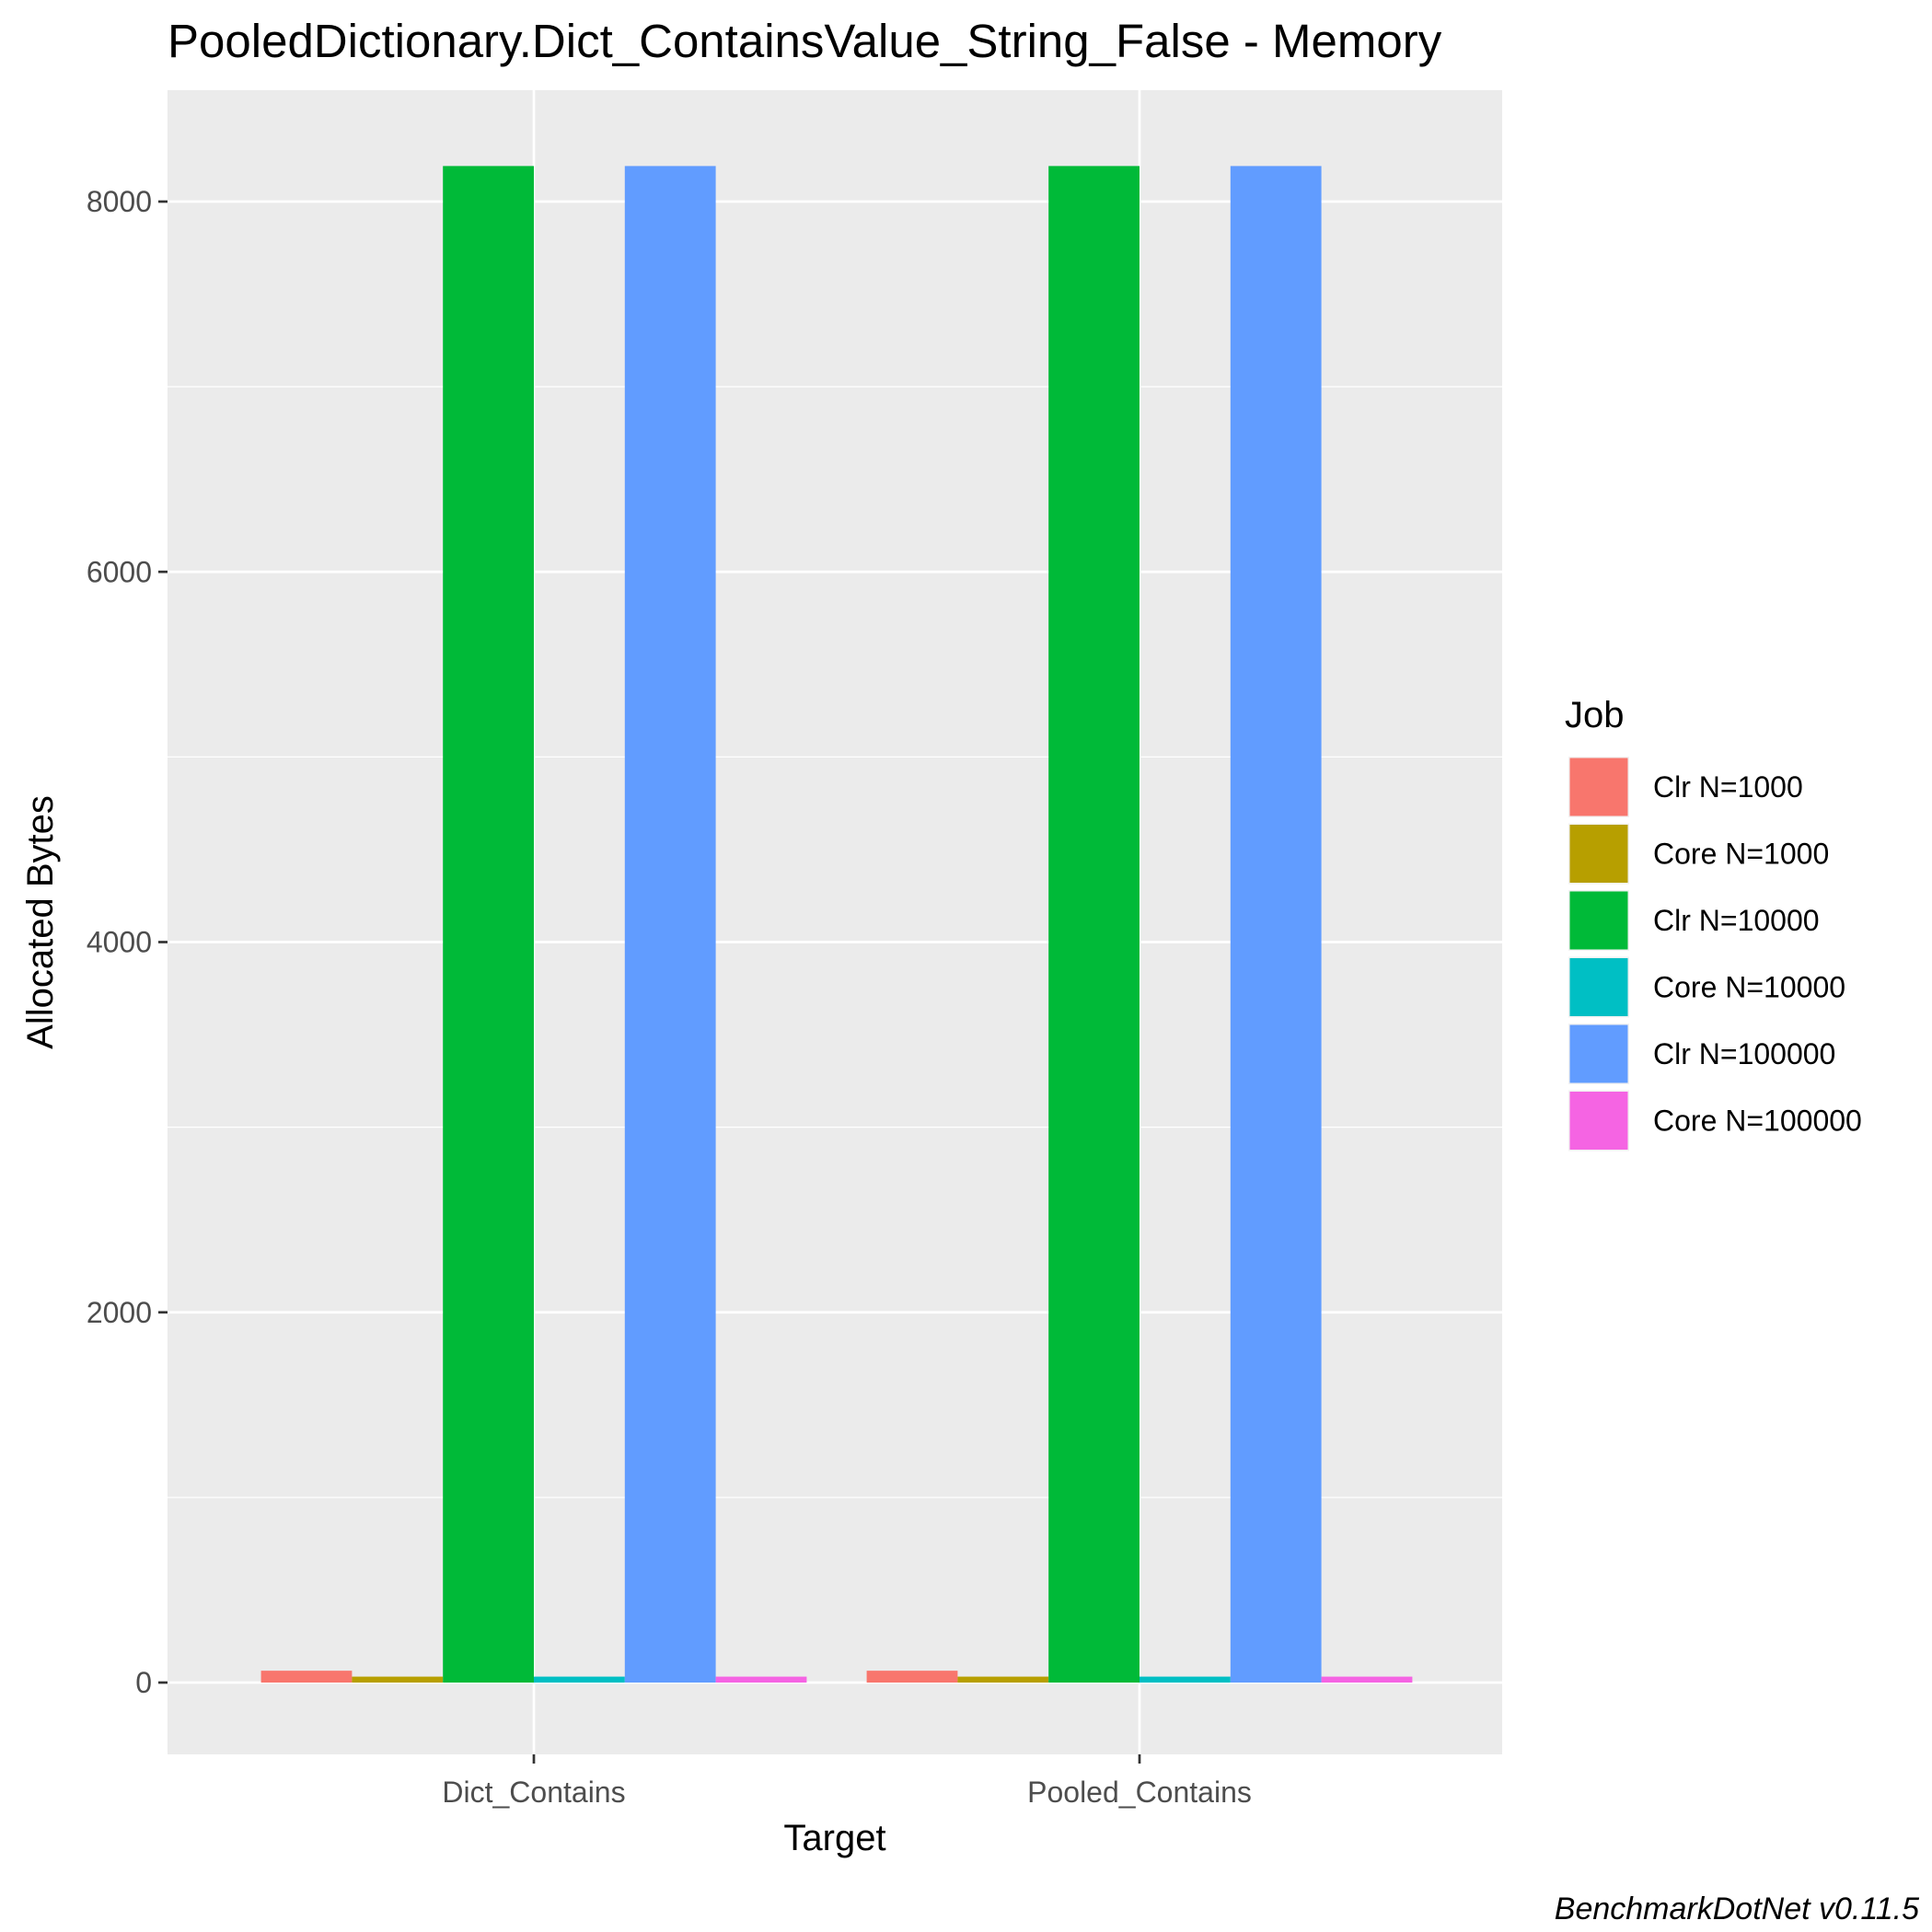 The image size is (1932, 1932). I want to click on y-axis: 0 2000 4000 6000 8000, so click(127, 942).